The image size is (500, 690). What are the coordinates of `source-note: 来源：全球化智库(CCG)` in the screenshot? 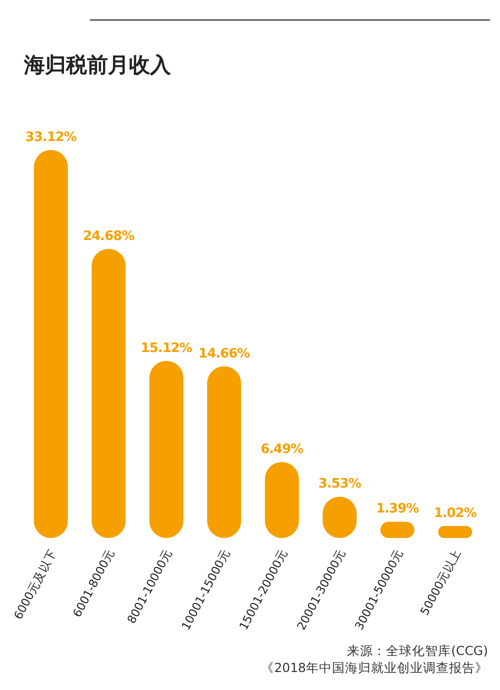 It's located at (417, 650).